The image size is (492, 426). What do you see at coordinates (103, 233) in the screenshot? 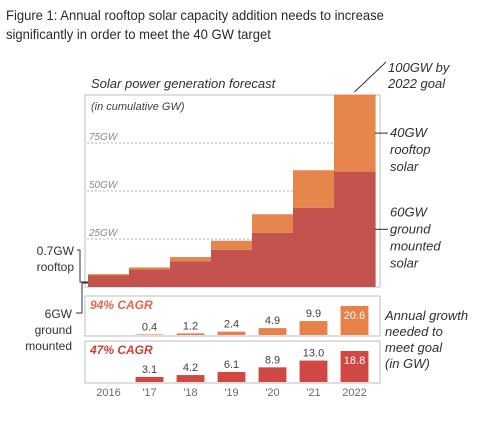
I see `y-tick-label: 25GW` at bounding box center [103, 233].